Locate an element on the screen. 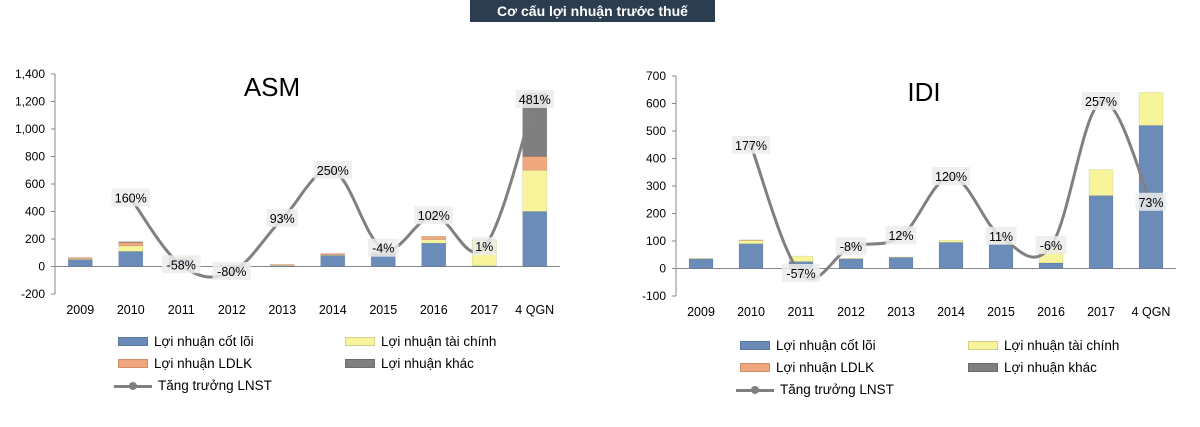  growth-label: 93% is located at coordinates (282, 219).